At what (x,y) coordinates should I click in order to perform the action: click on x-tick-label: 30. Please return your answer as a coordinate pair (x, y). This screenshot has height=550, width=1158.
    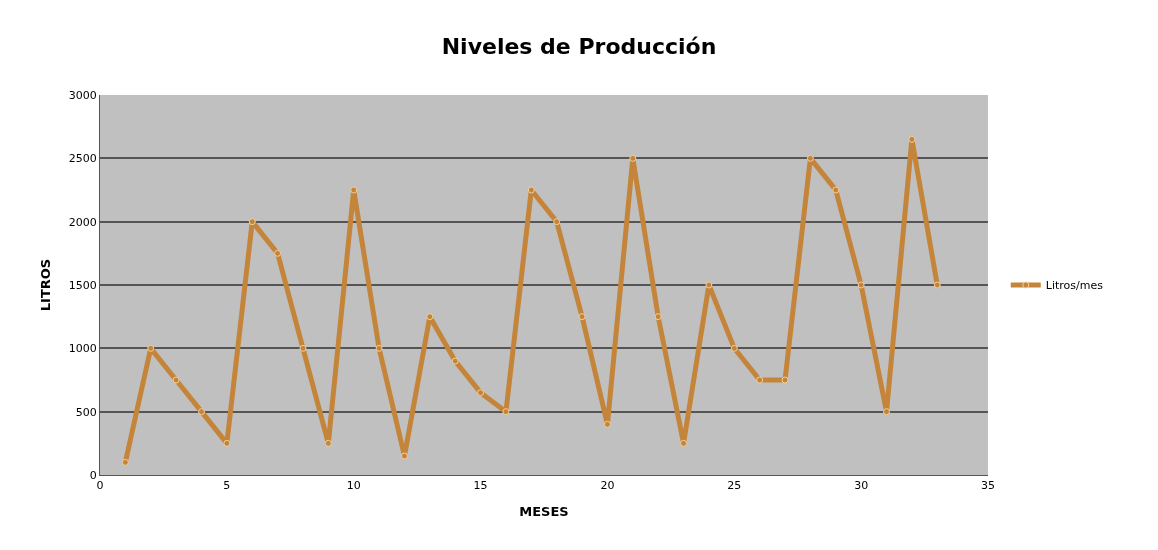
    Looking at the image, I should click on (861, 486).